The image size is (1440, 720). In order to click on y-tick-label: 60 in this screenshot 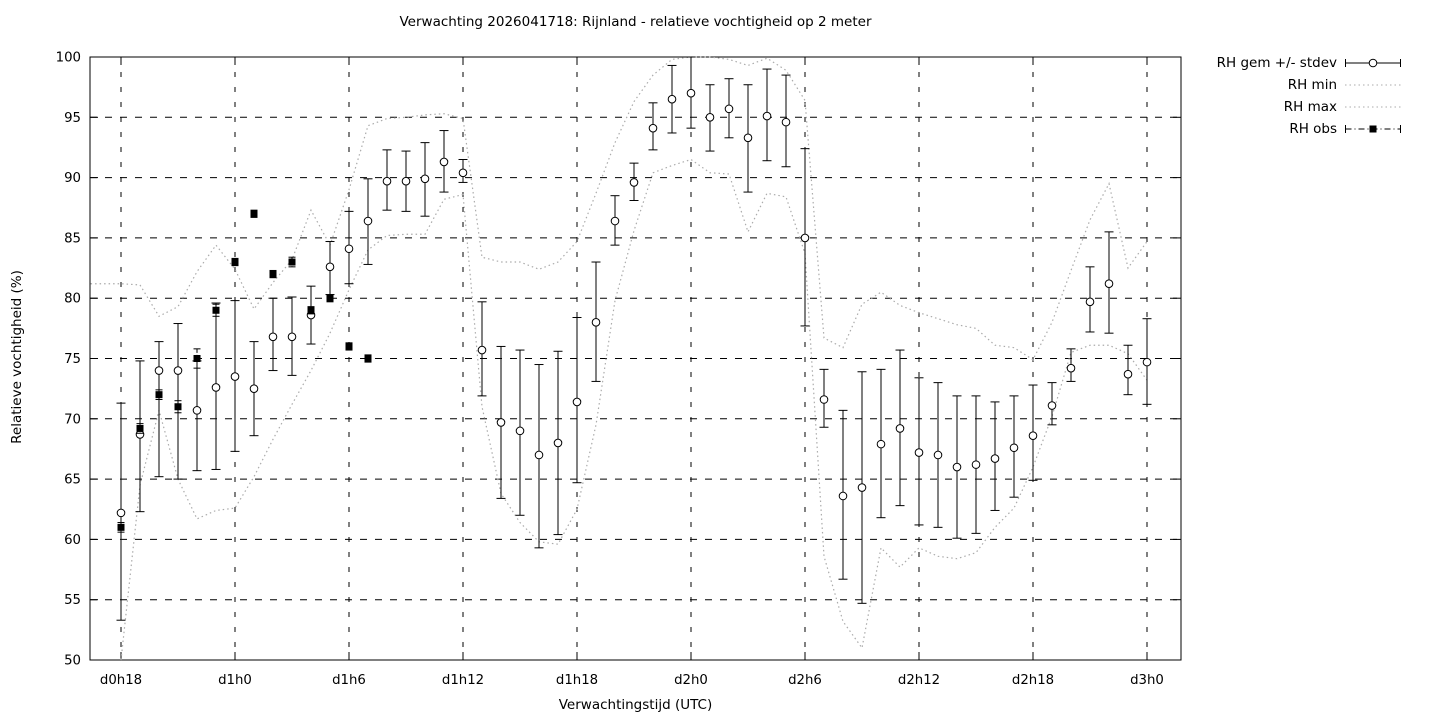, I will do `click(72, 540)`.